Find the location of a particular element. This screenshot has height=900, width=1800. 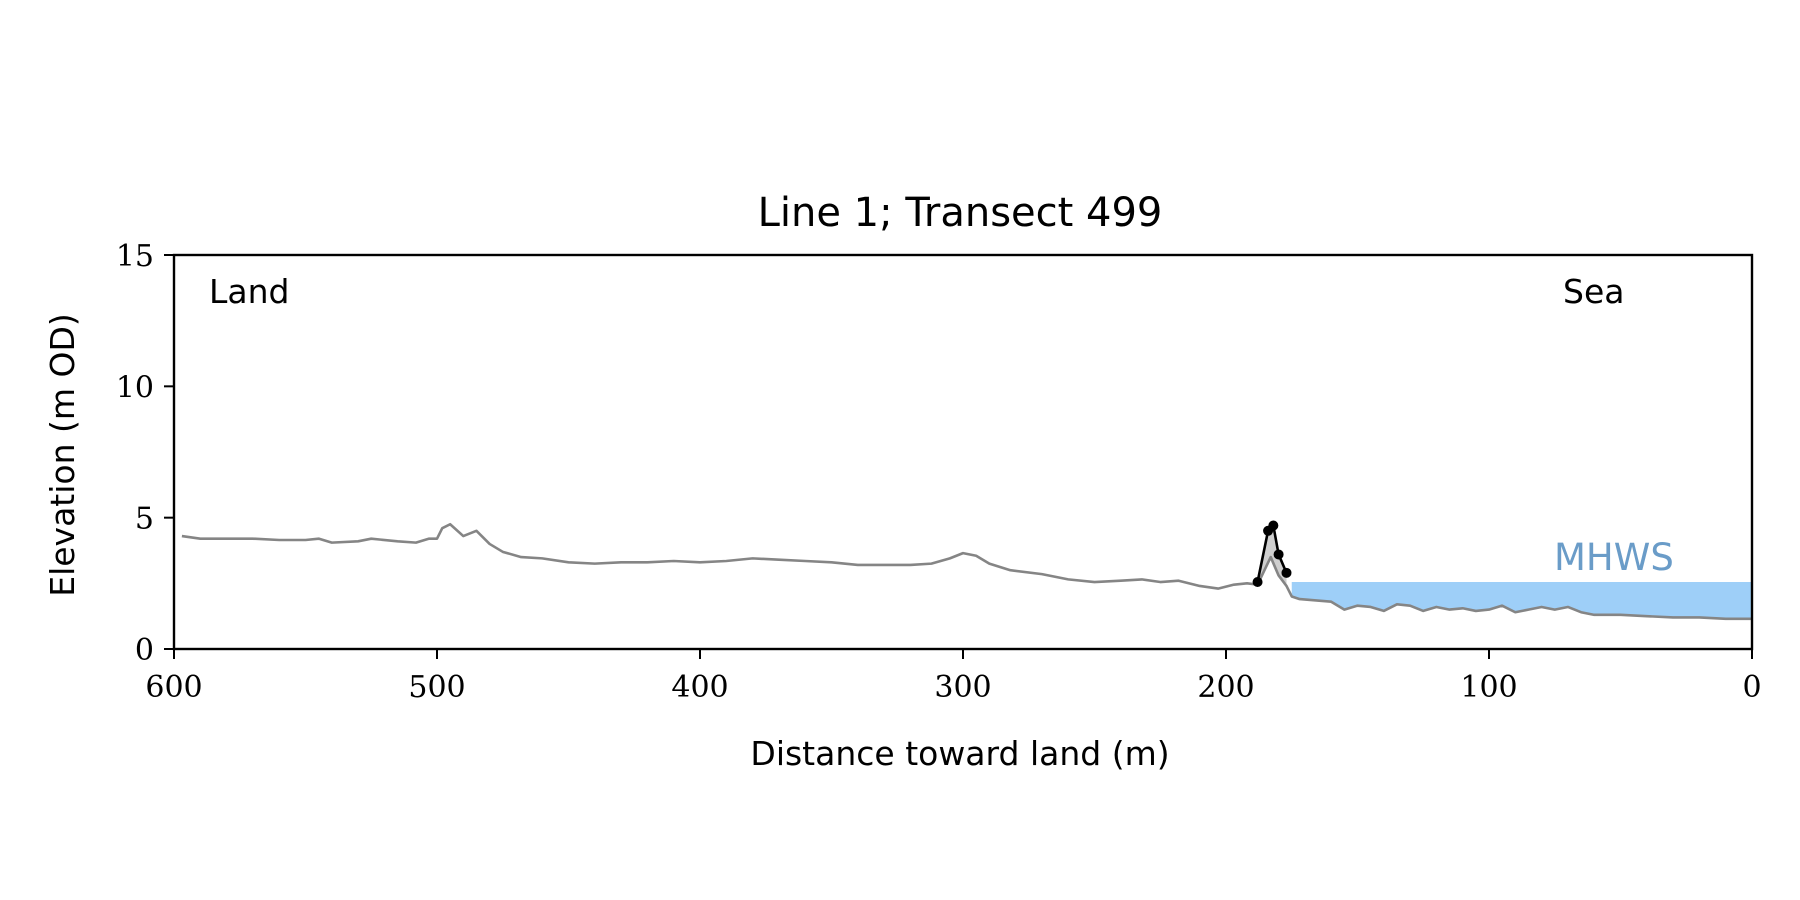

y-tick-label: 10 is located at coordinates (135, 387).